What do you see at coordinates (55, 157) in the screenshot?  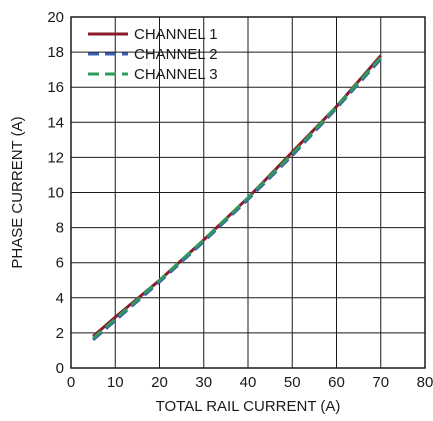 I see `y-tick-label: 12` at bounding box center [55, 157].